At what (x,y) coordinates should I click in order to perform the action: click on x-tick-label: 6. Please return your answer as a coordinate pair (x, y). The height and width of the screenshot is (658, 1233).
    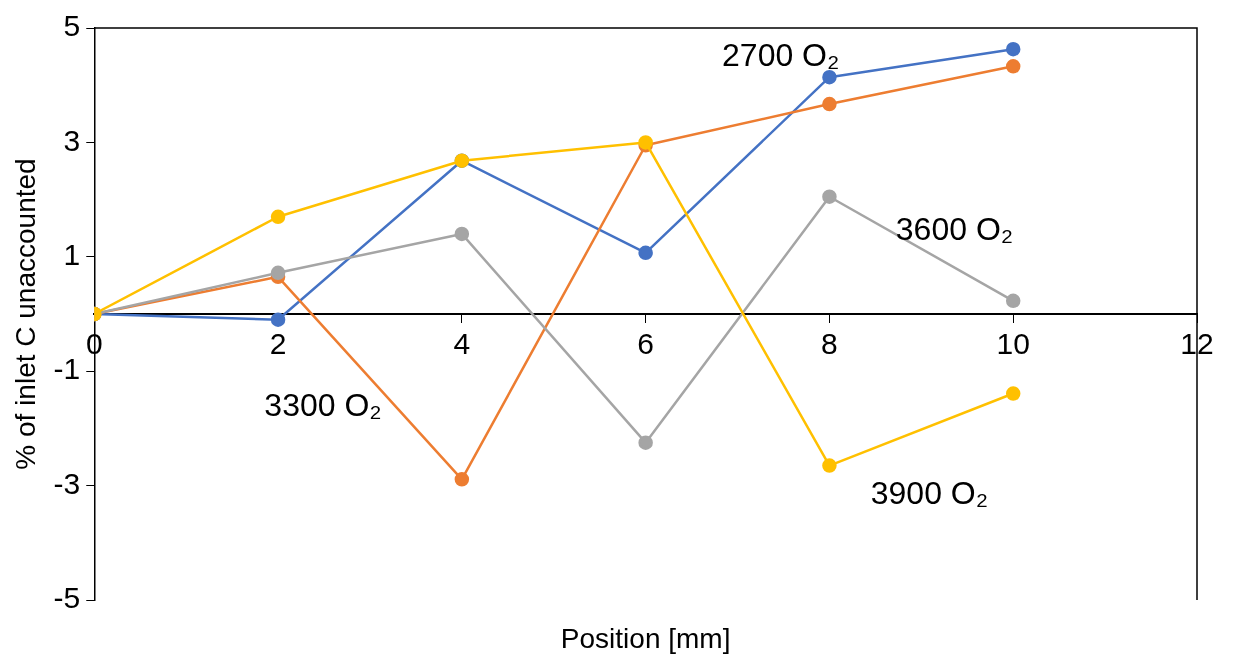
    Looking at the image, I should click on (645, 344).